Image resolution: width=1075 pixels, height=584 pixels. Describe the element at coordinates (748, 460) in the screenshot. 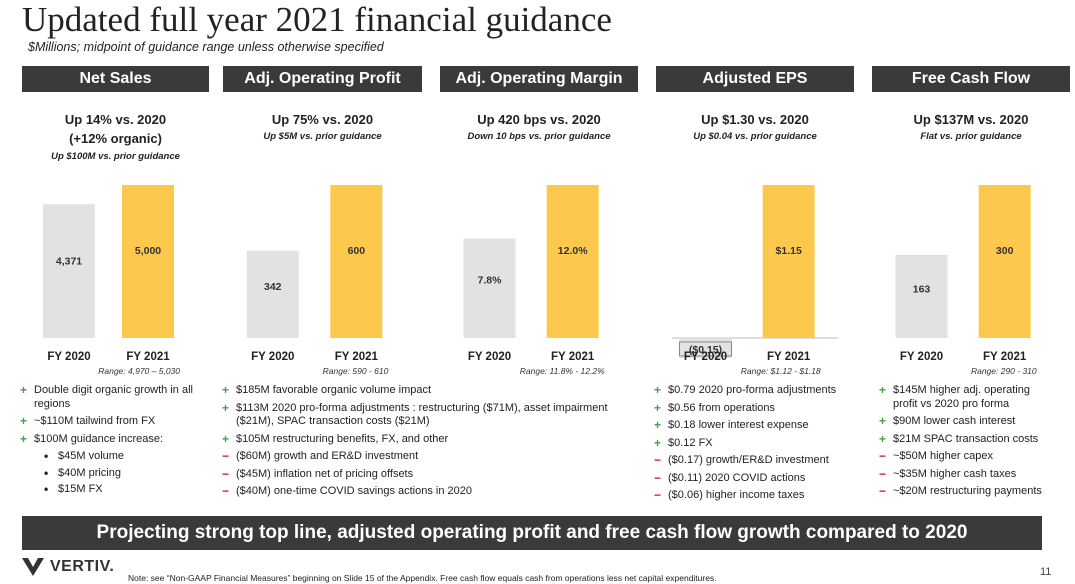

I see `bullet-text: ($0.17) growth/ER&D investment` at that location.